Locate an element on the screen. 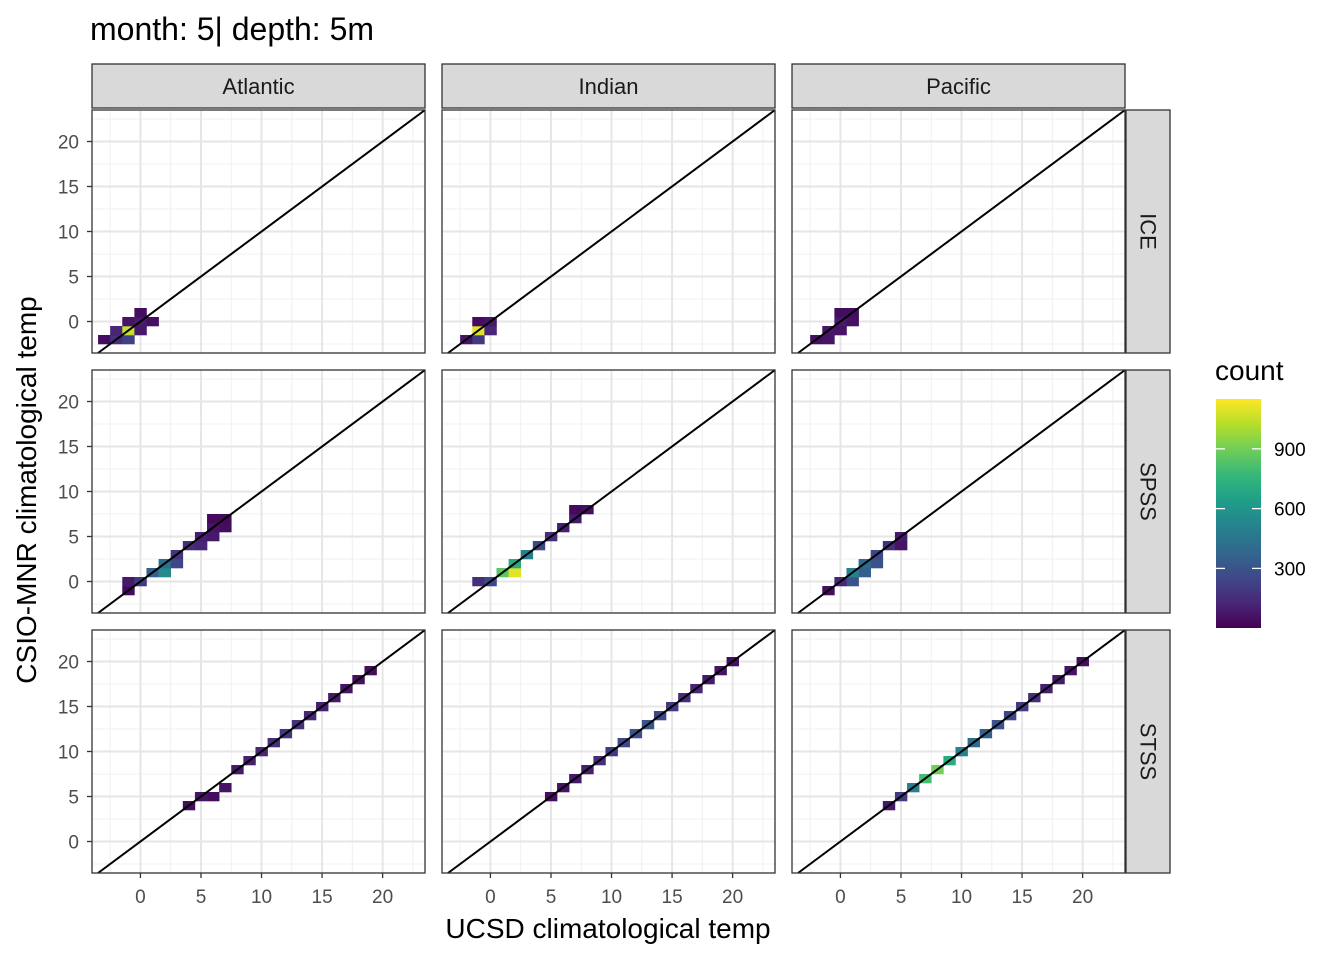 Image resolution: width=1344 pixels, height=965 pixels. facet-strip-label: STSS is located at coordinates (1148, 751).